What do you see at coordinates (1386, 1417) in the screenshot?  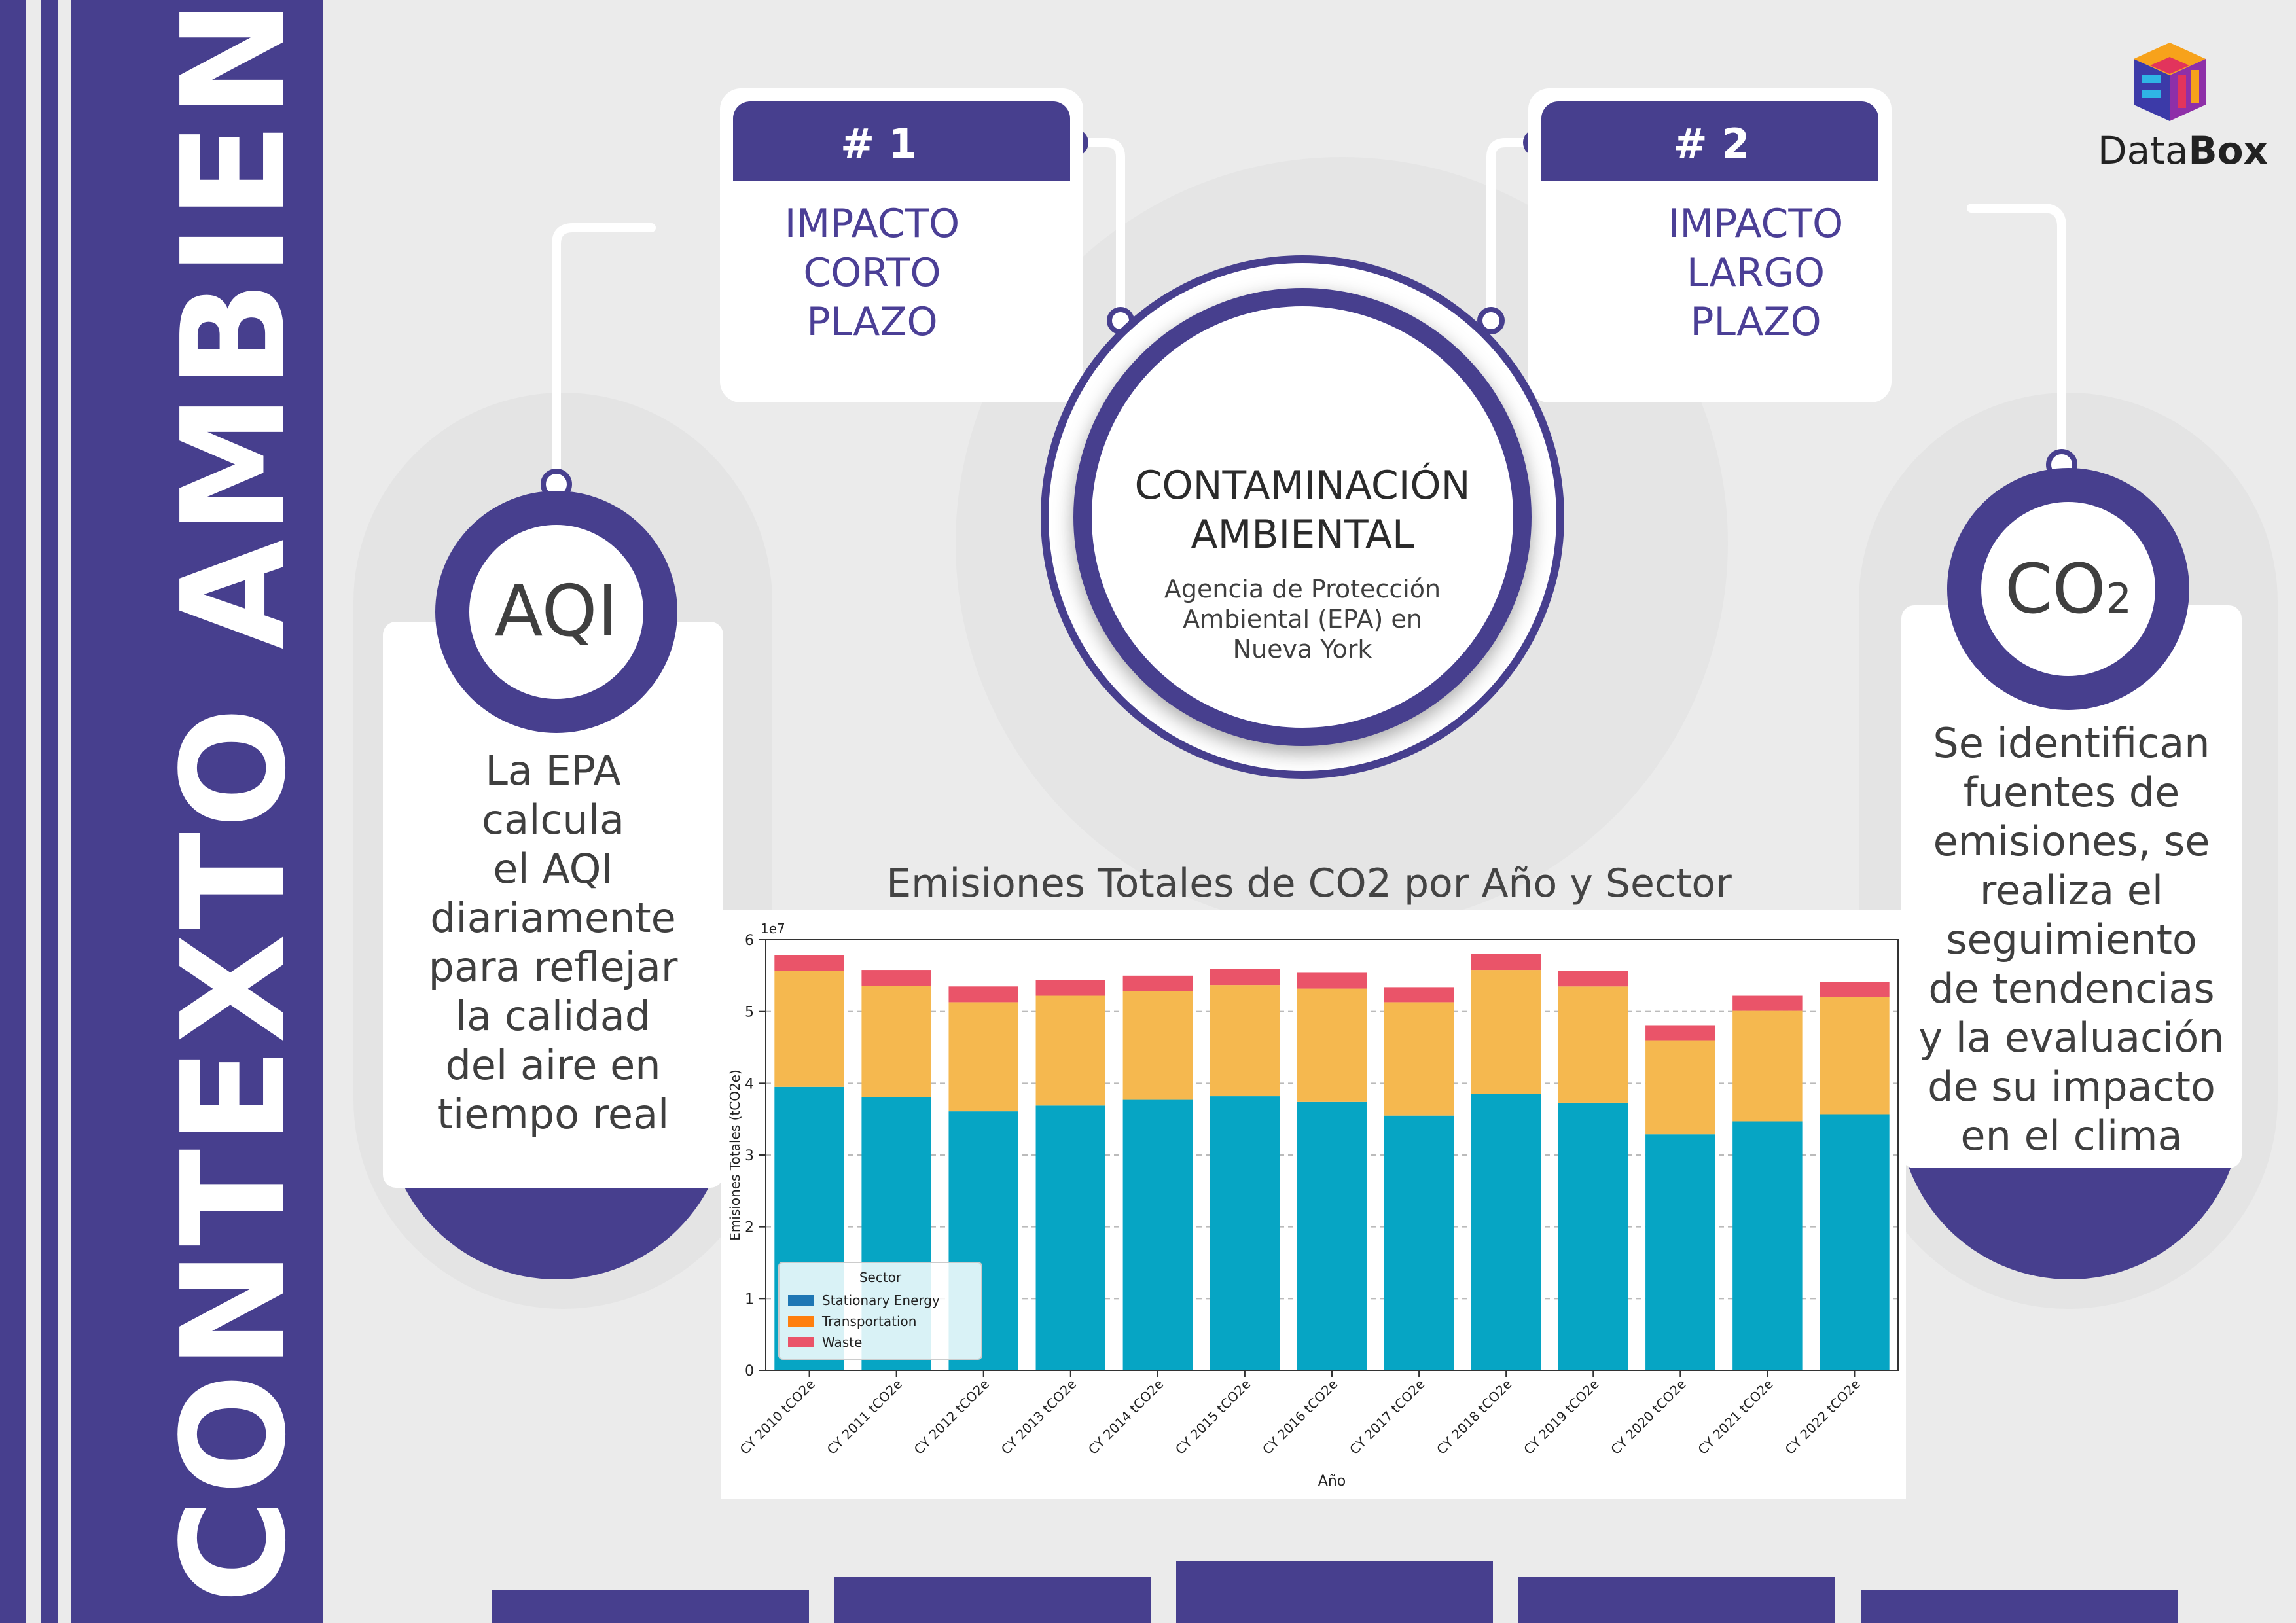 I see `chart-x-tick-label: CY 2017 tCO2e` at bounding box center [1386, 1417].